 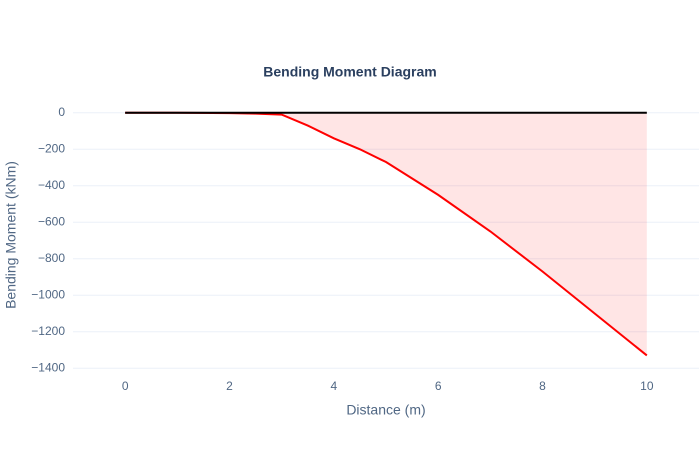 What do you see at coordinates (333, 386) in the screenshot?
I see `x-tick-label: 4` at bounding box center [333, 386].